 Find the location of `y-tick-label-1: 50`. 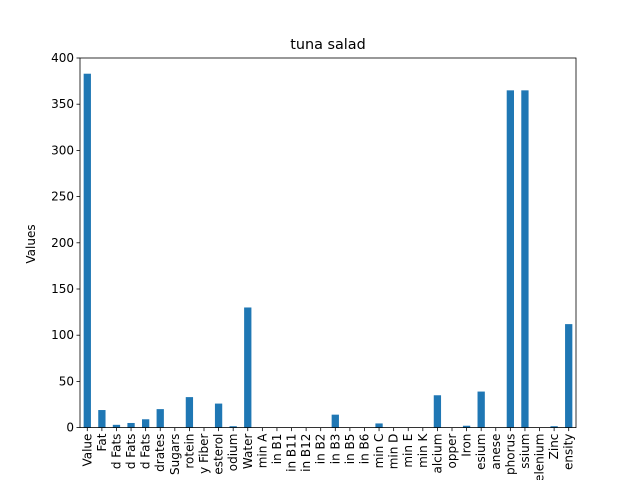

y-tick-label-1: 50 is located at coordinates (66, 381).